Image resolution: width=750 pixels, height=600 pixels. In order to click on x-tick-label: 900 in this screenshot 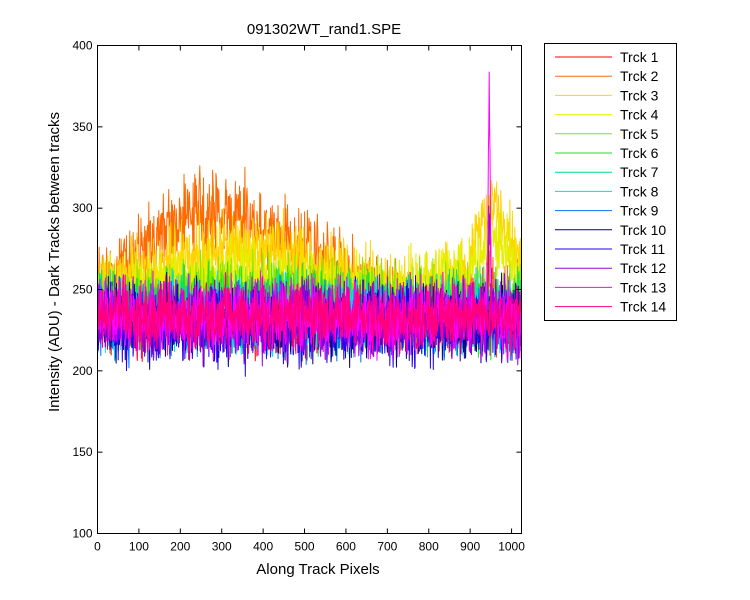, I will do `click(470, 547)`.